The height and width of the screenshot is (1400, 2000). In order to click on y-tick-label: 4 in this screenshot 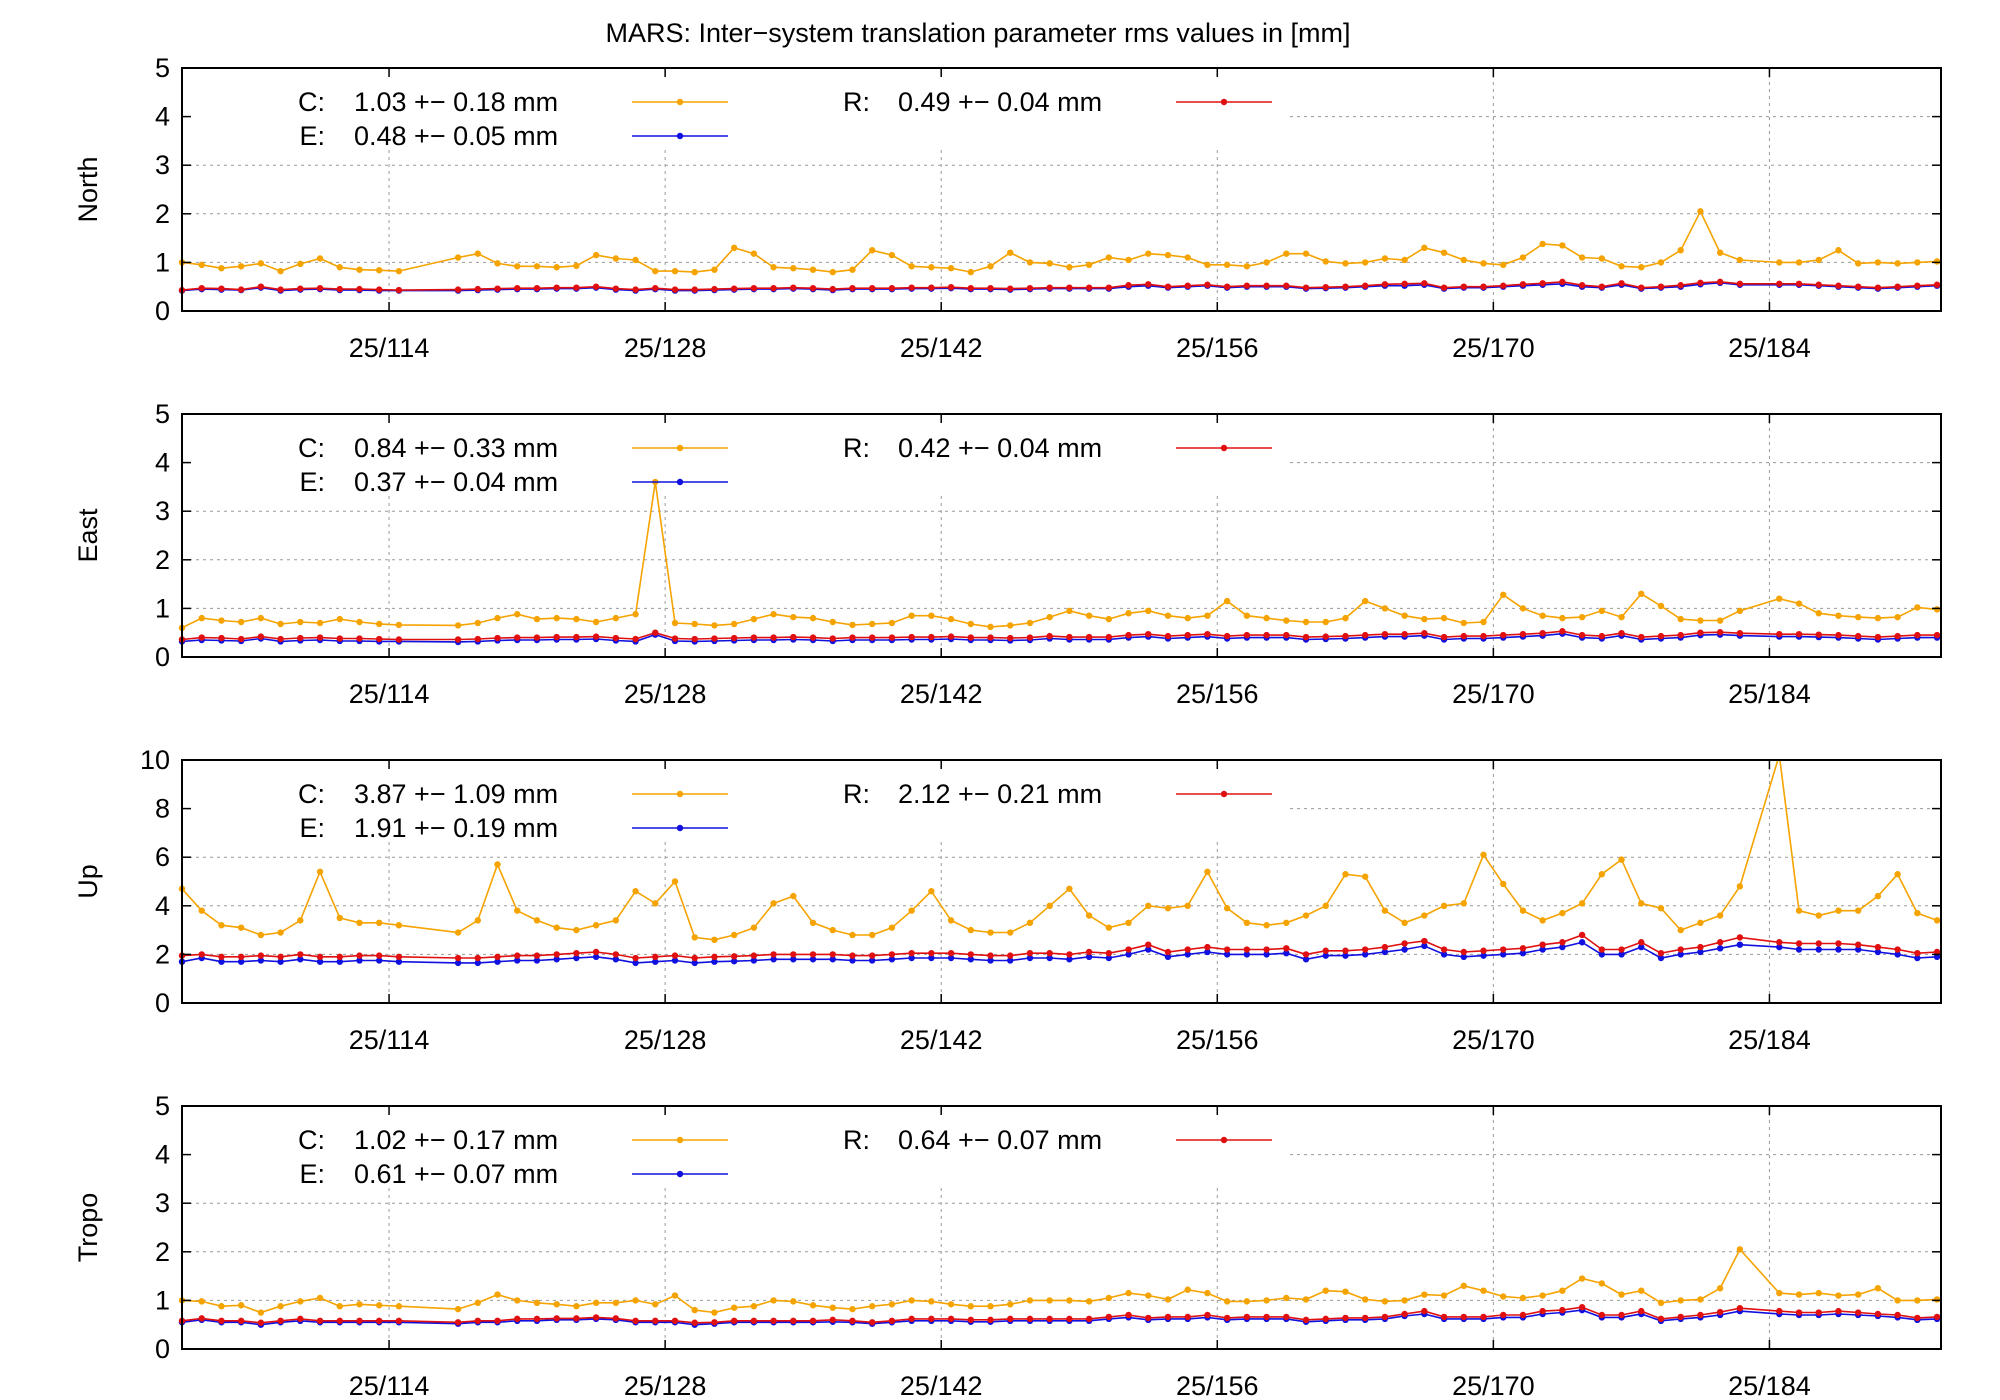, I will do `click(162, 463)`.